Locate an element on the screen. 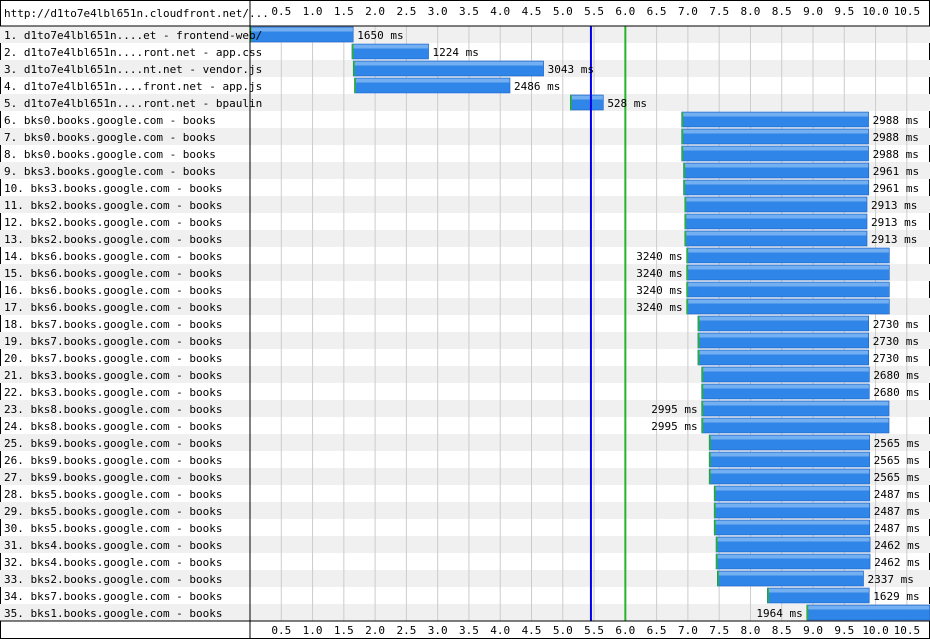 The width and height of the screenshot is (930, 639). x-tick-label-bottom: 9.5 is located at coordinates (844, 630).